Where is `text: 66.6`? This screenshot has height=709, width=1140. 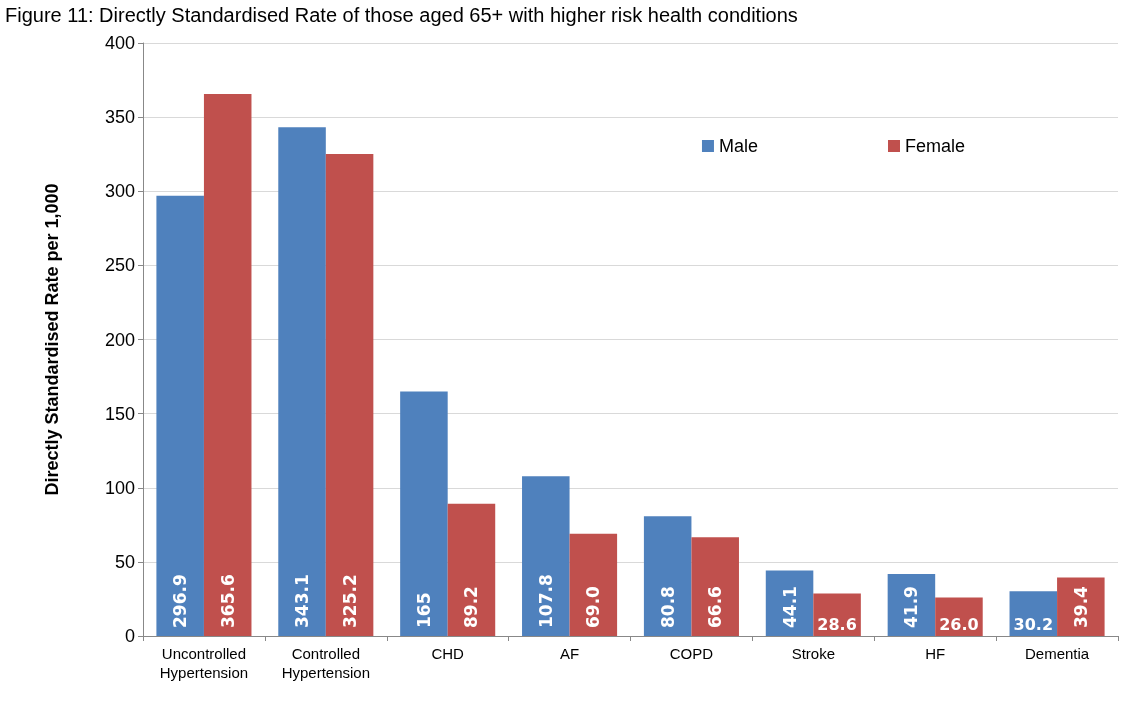 text: 66.6 is located at coordinates (715, 607).